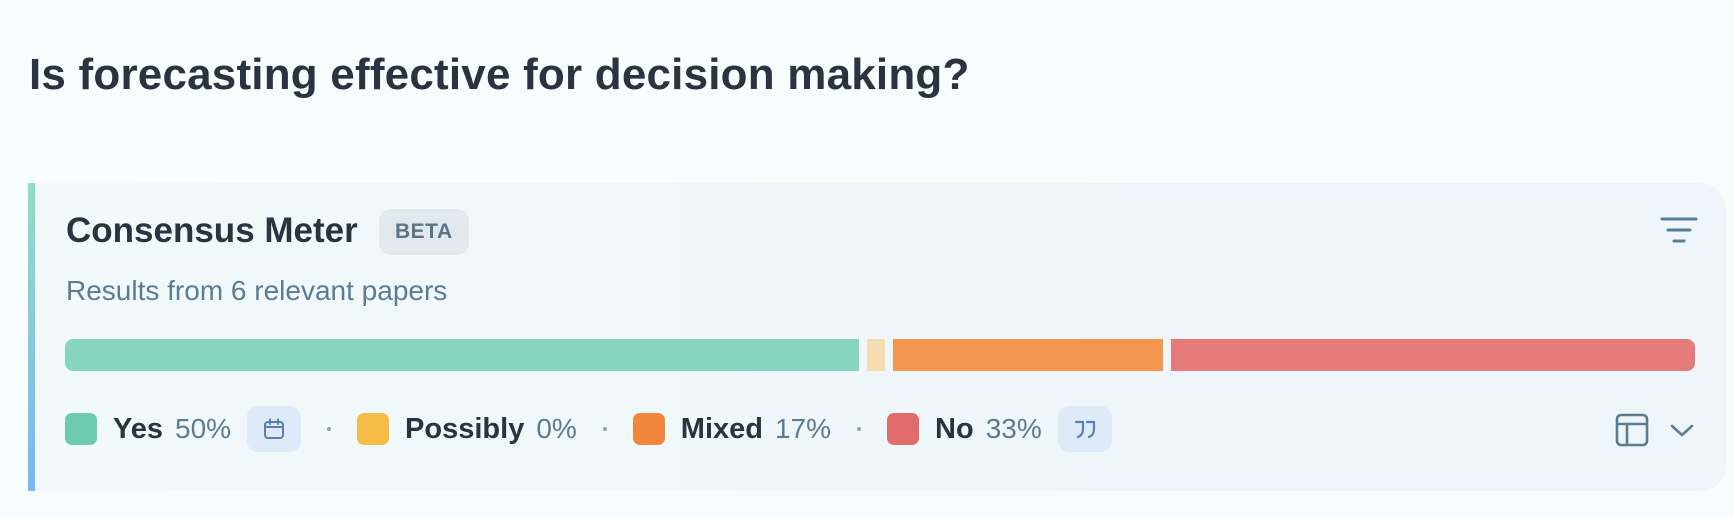 The height and width of the screenshot is (518, 1734). Describe the element at coordinates (721, 428) in the screenshot. I see `mixed-label: Mixed` at that location.